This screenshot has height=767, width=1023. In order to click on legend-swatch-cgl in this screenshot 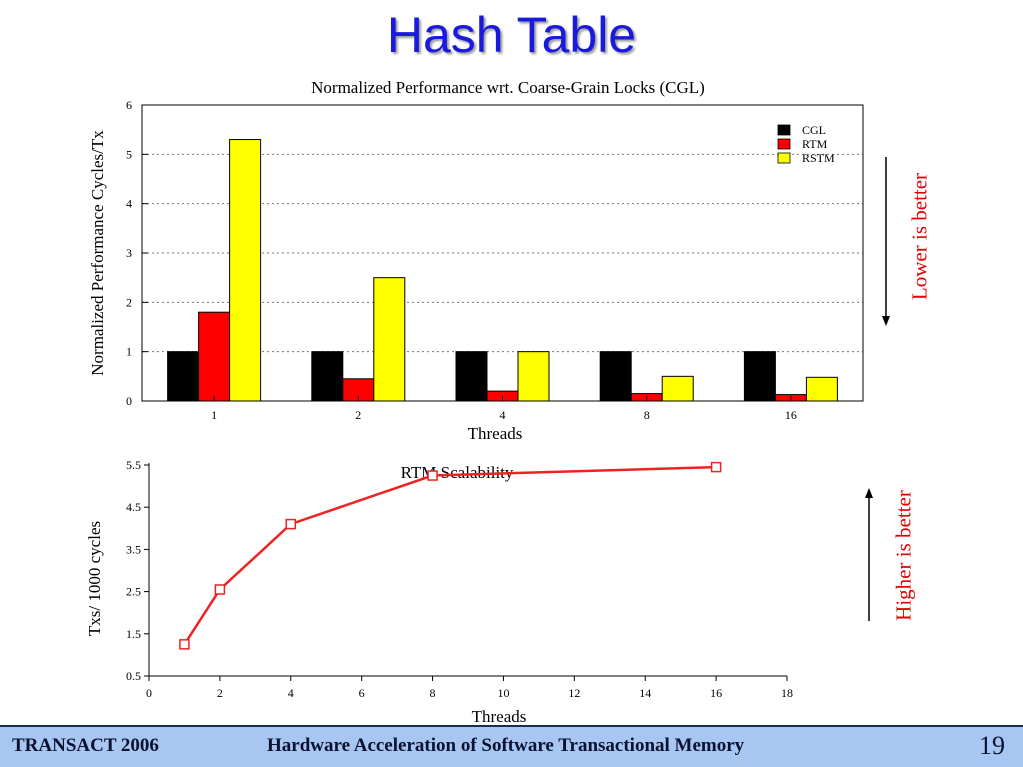, I will do `click(784, 130)`.